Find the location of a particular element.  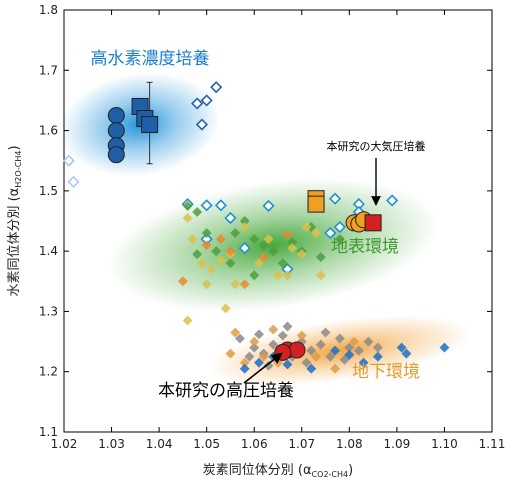

y-tick-label: 1.7 is located at coordinates (48, 70).